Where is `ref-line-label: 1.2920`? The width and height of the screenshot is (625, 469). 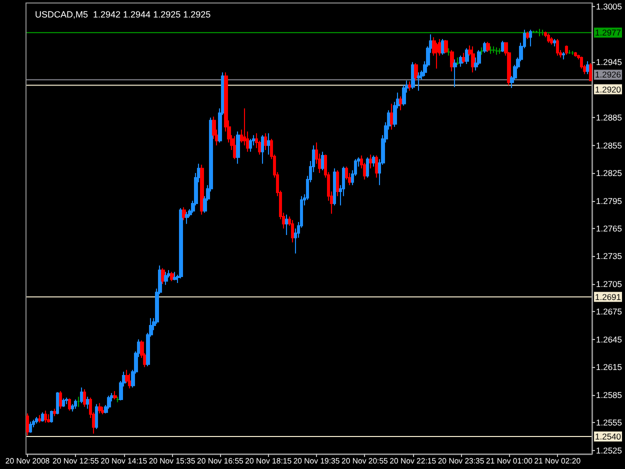 ref-line-label: 1.2920 is located at coordinates (608, 89).